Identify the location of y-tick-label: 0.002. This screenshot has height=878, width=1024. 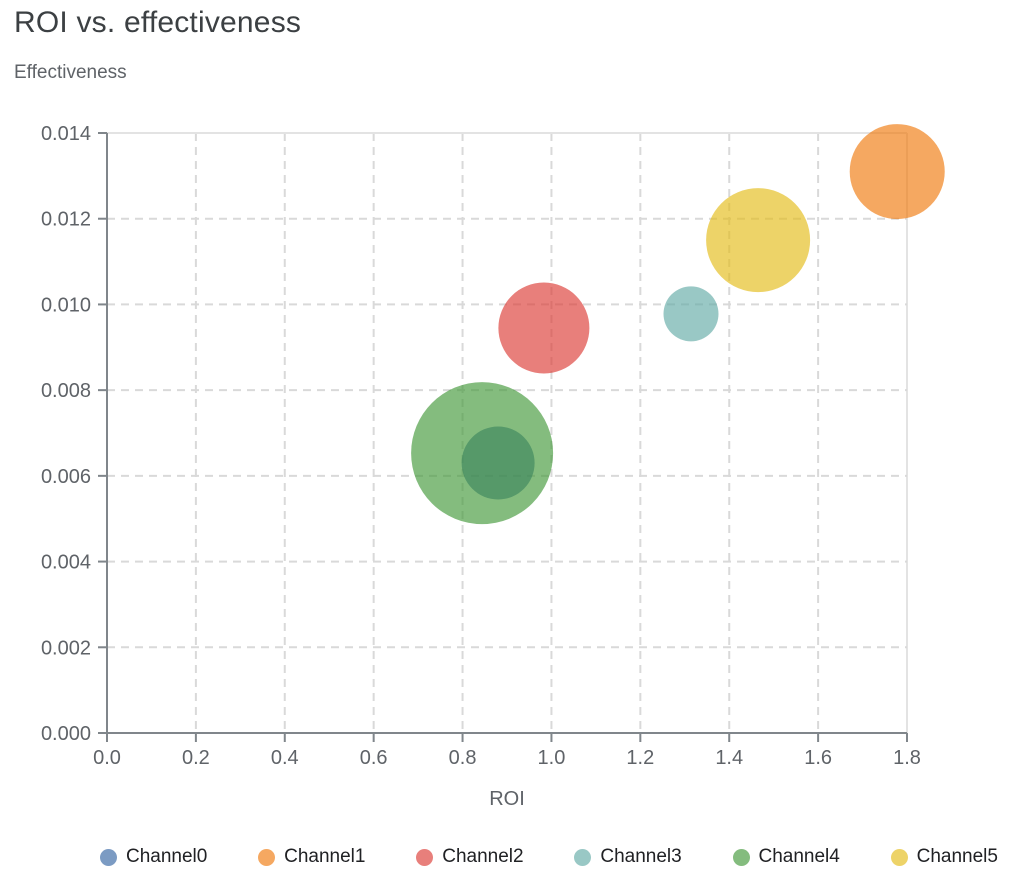
(66, 648).